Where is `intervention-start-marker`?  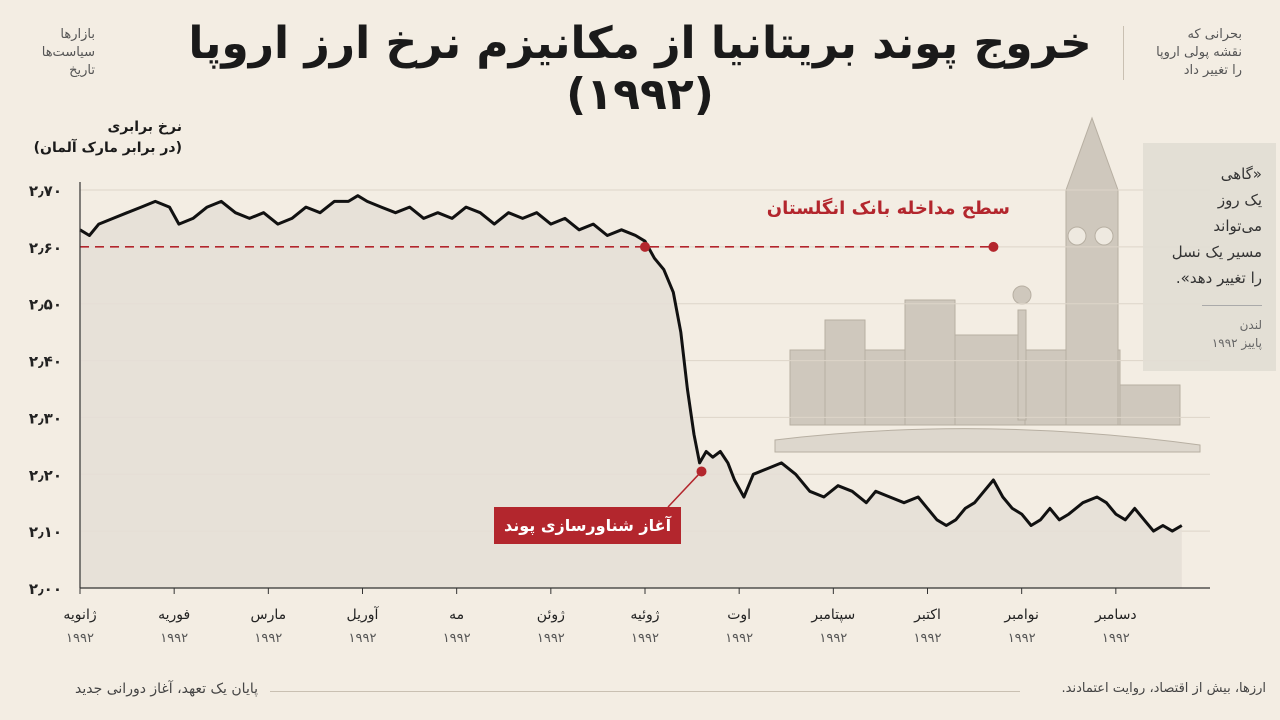 intervention-start-marker is located at coordinates (645, 246).